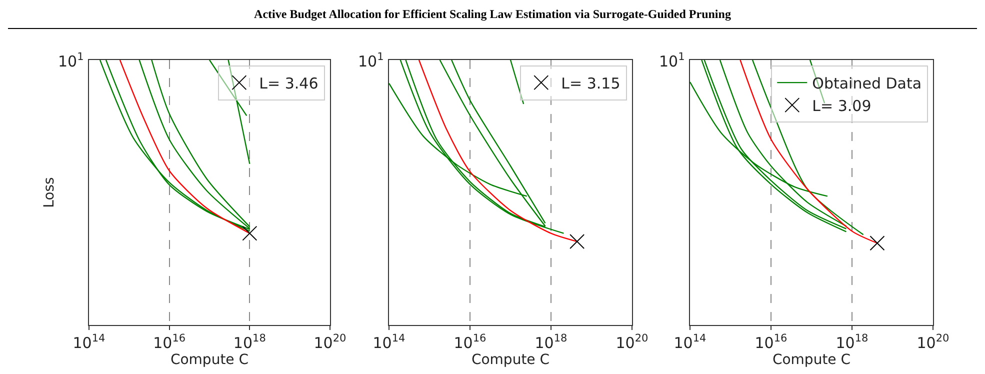 This screenshot has height=374, width=985. I want to click on y-axis-title: Loss, so click(50, 192).